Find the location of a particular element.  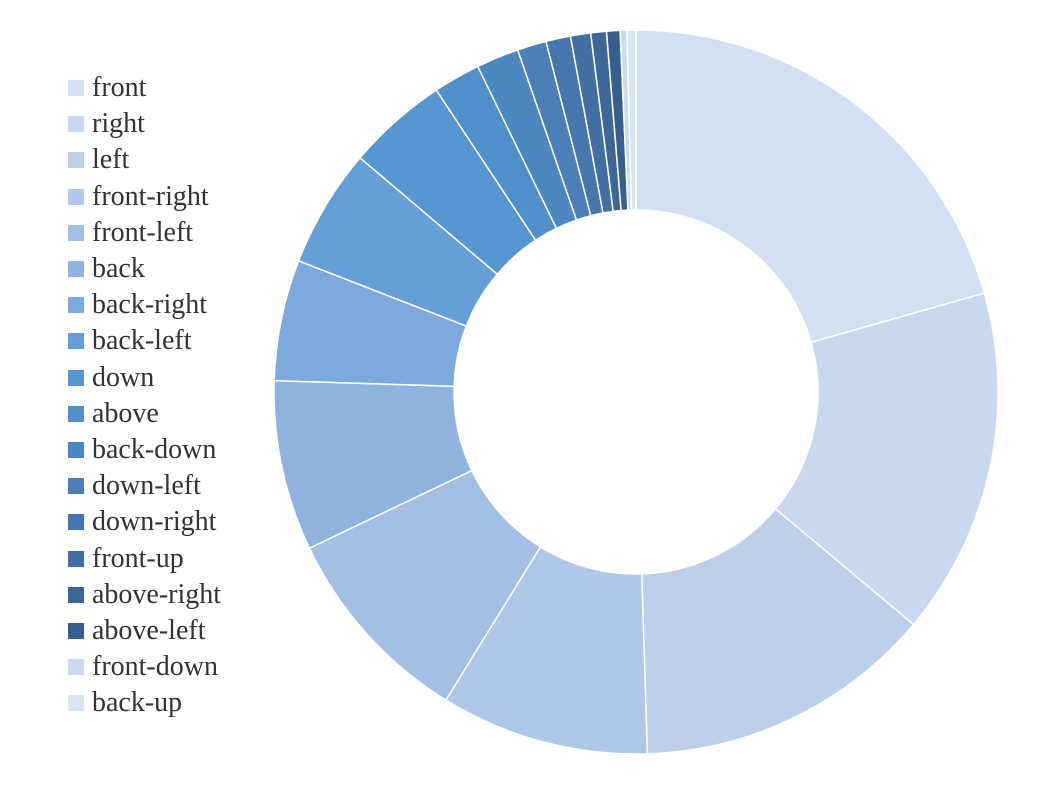

legend-label: down-right is located at coordinates (154, 522).